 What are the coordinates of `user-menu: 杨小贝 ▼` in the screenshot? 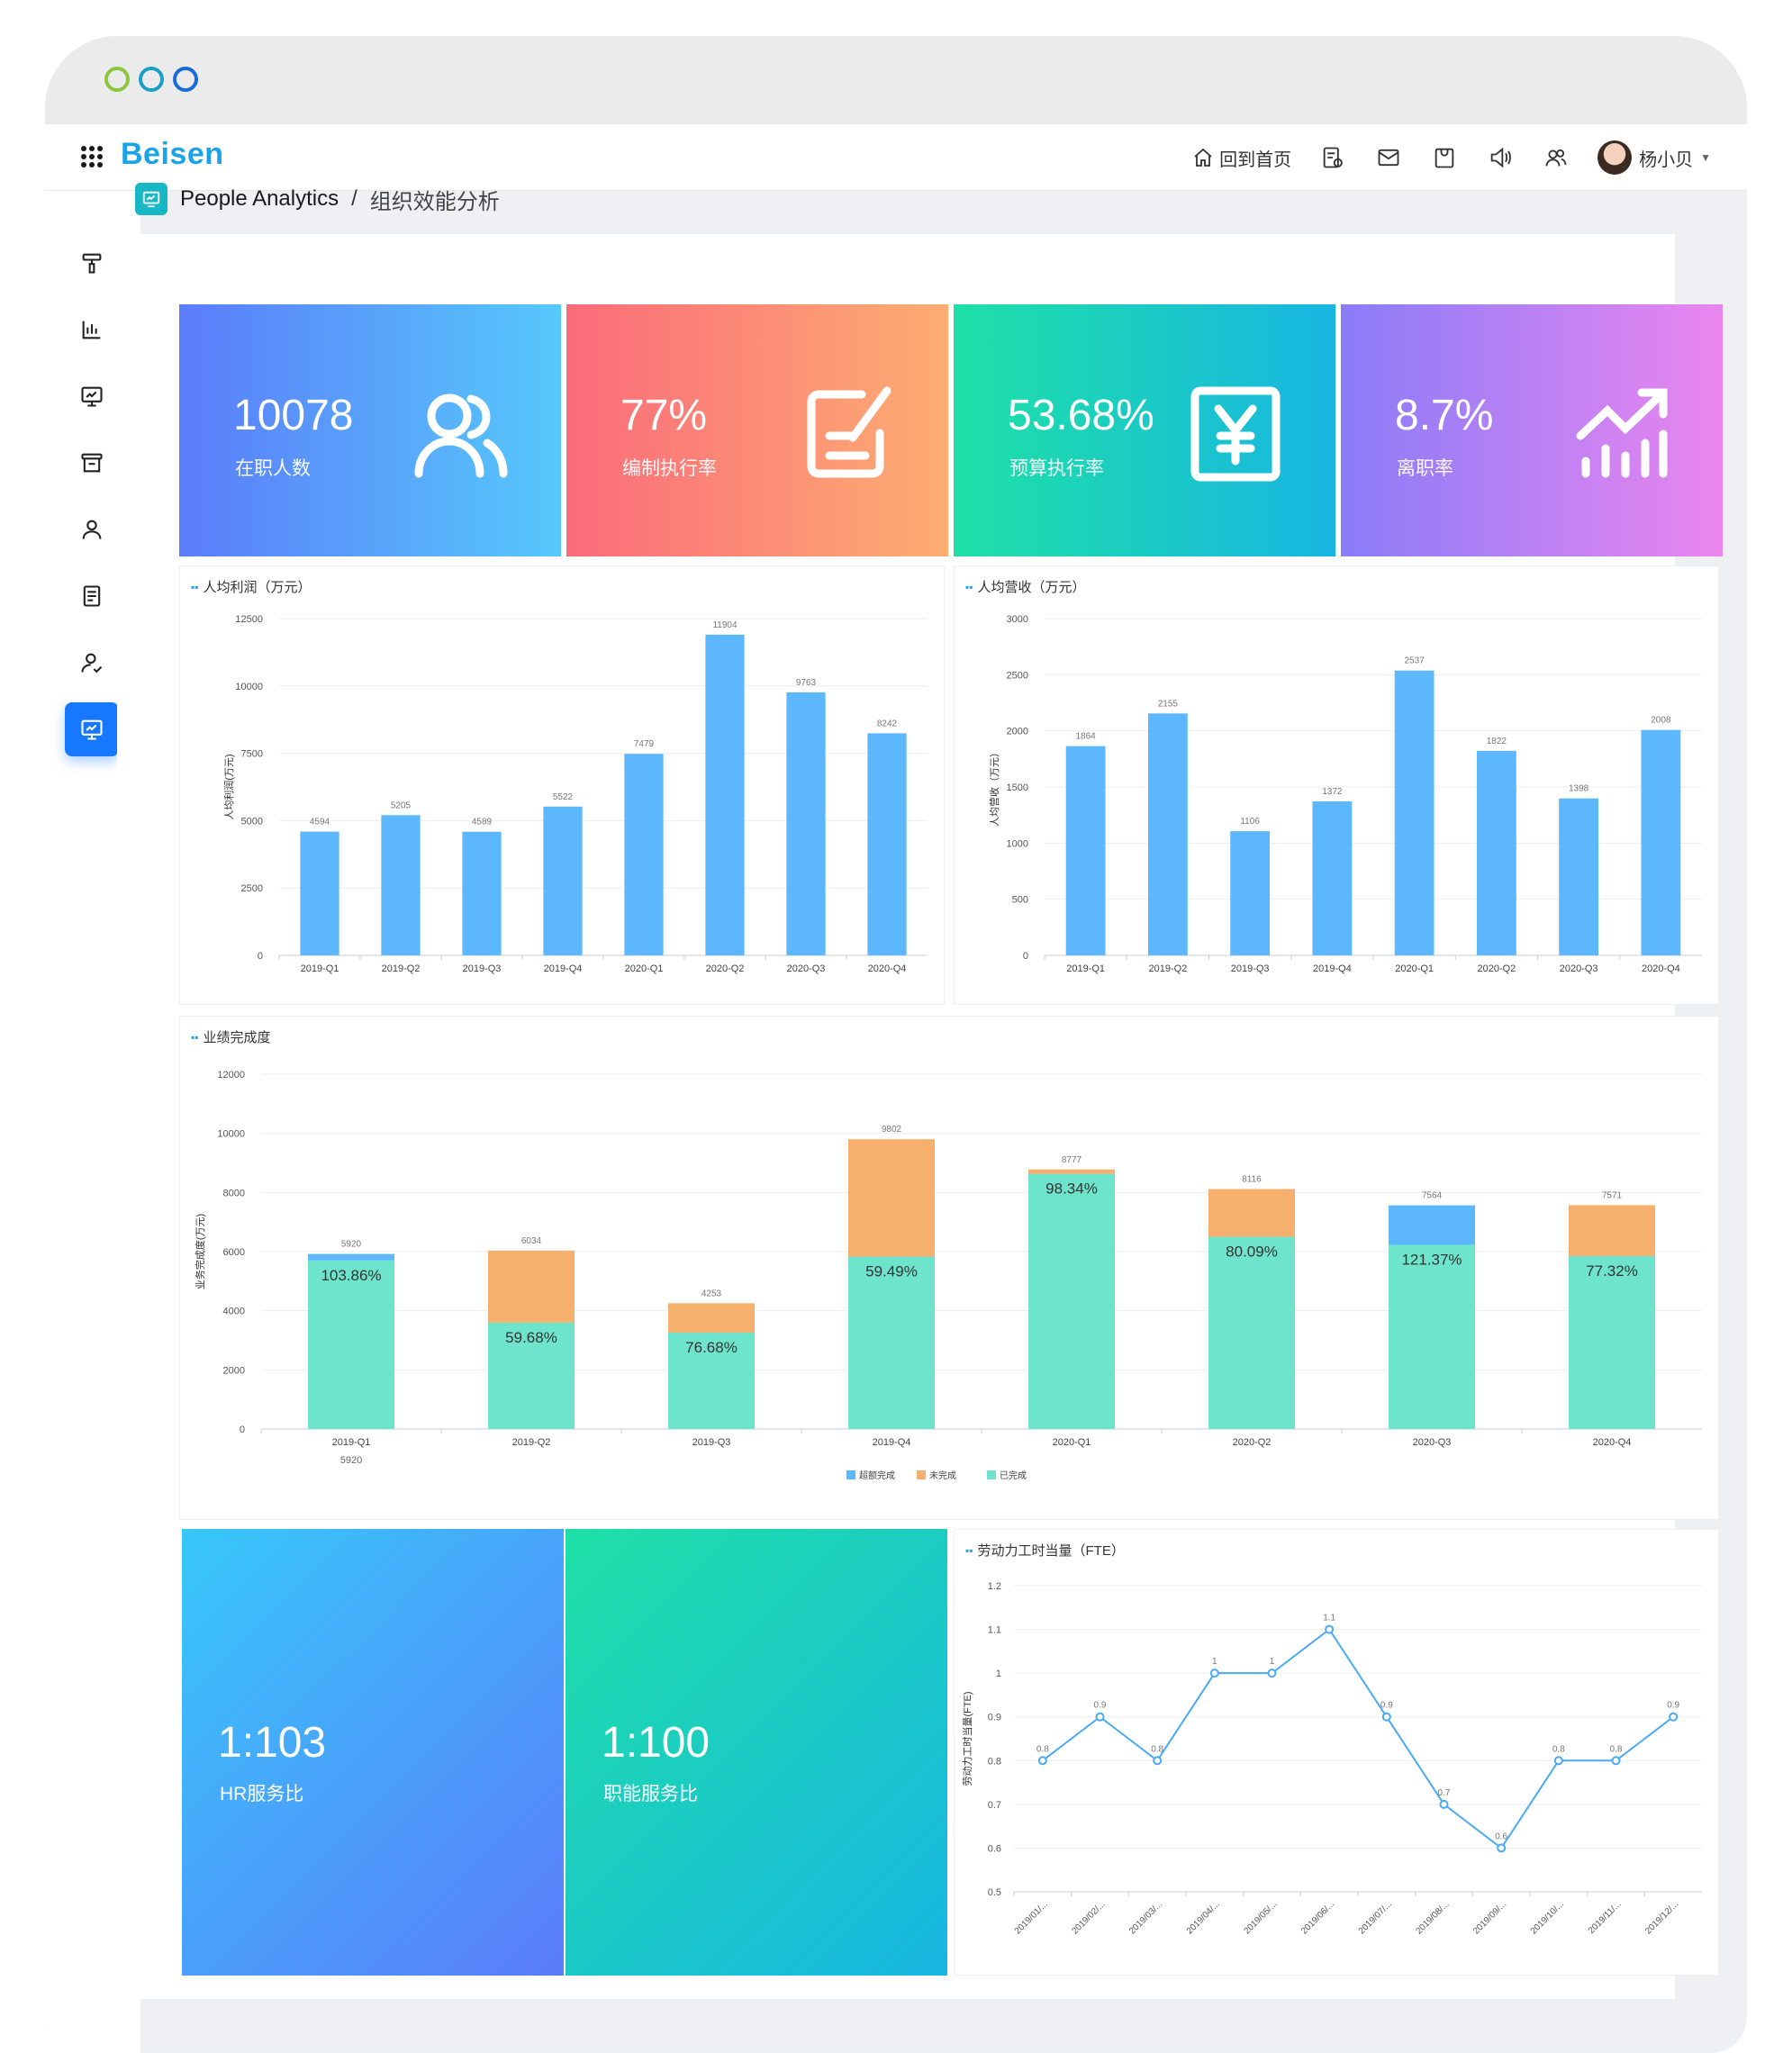 It's located at (1654, 157).